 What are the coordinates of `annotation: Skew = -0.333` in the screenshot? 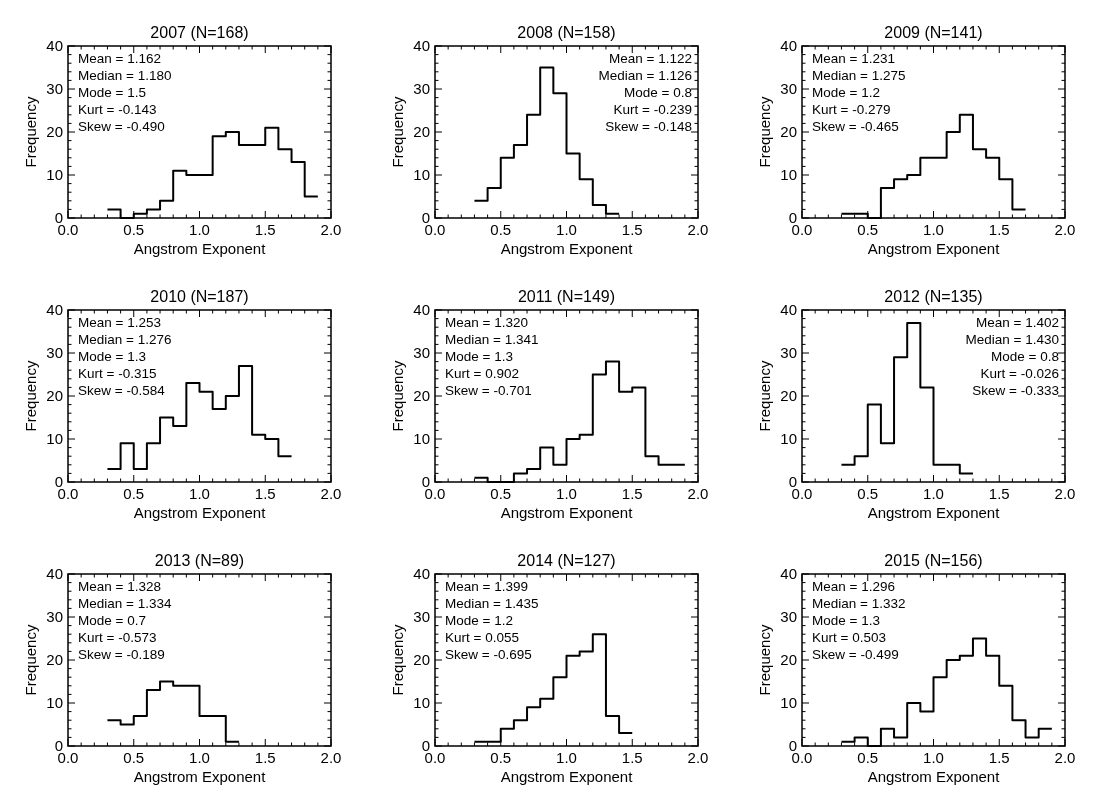 It's located at (1015, 390).